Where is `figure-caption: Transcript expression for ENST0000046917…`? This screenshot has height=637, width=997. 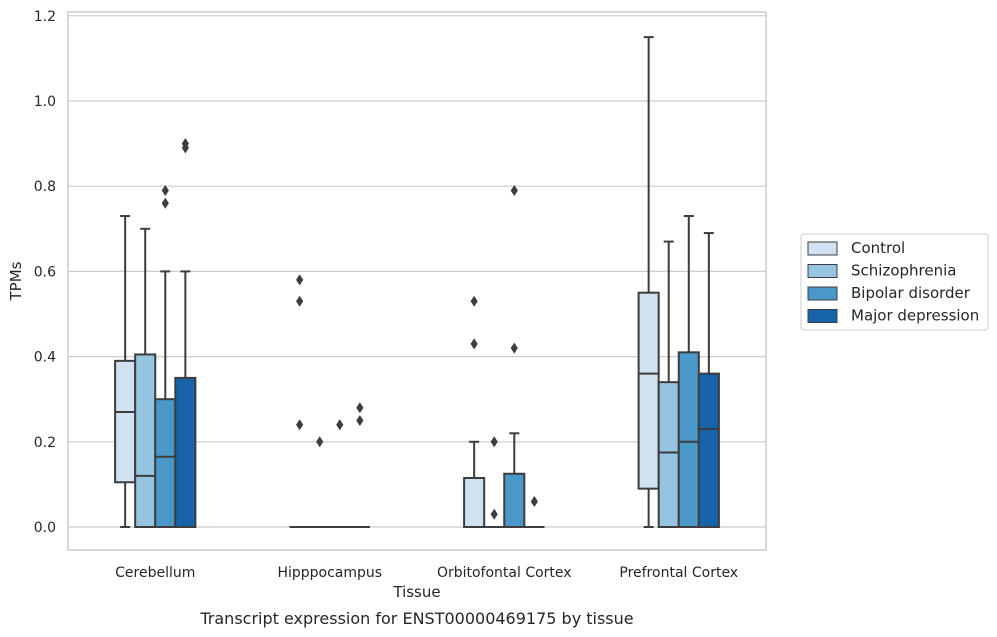 figure-caption: Transcript expression for ENST0000046917… is located at coordinates (416, 618).